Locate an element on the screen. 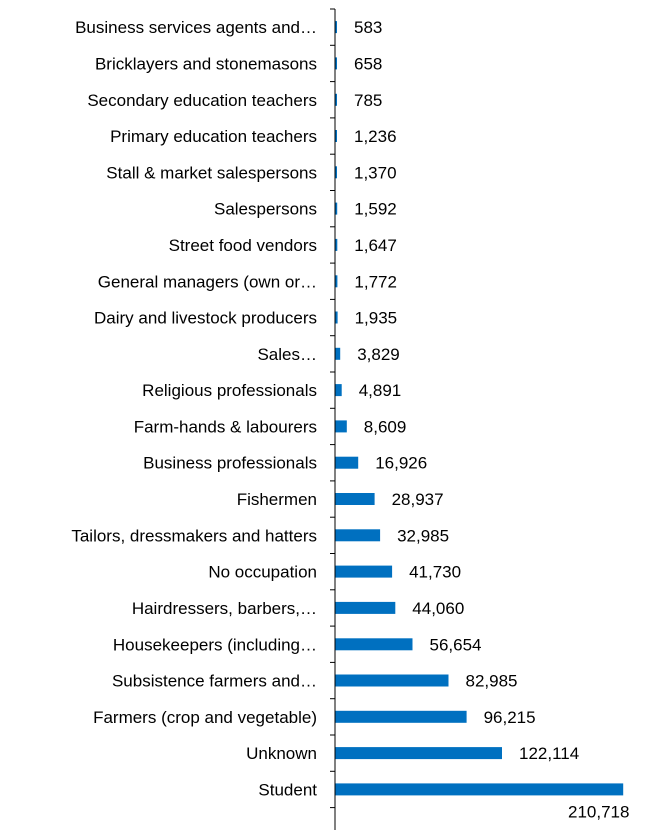  y-axis is located at coordinates (333, 419).